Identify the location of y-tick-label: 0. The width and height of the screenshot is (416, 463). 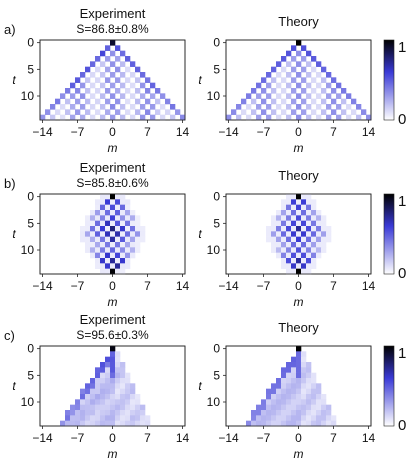
(216, 197).